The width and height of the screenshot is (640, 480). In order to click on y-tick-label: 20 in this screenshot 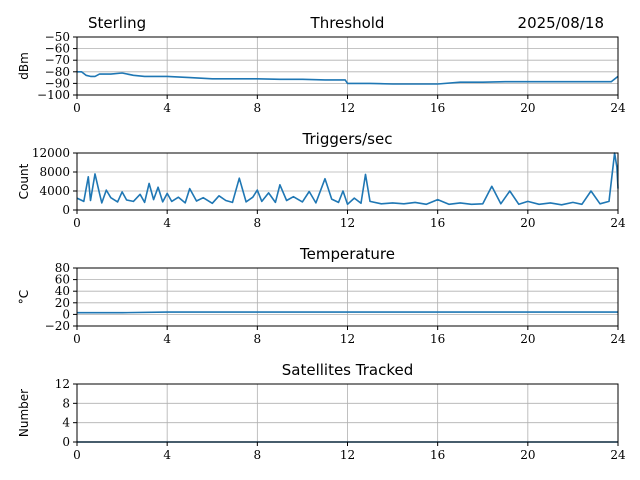, I will do `click(62, 303)`.